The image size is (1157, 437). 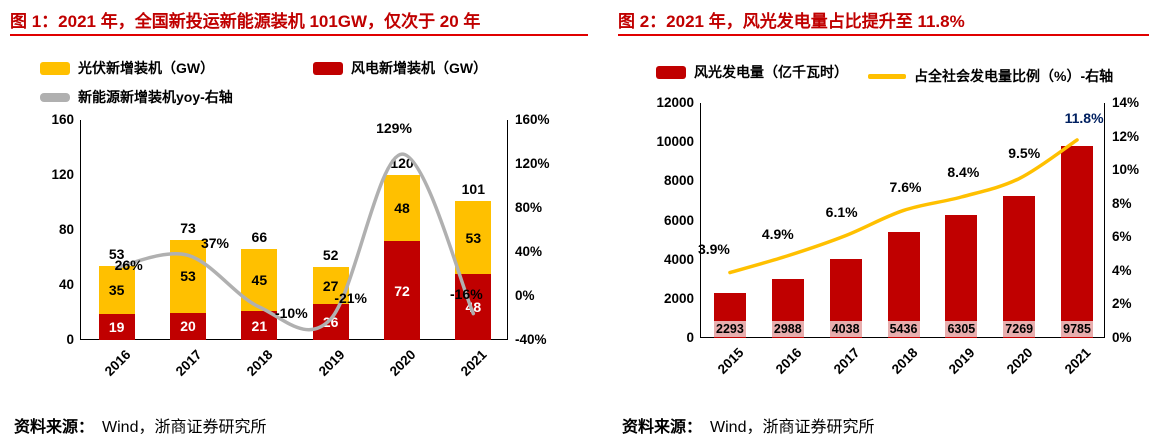 What do you see at coordinates (713, 248) in the screenshot?
I see `line-point-label: 3.9%` at bounding box center [713, 248].